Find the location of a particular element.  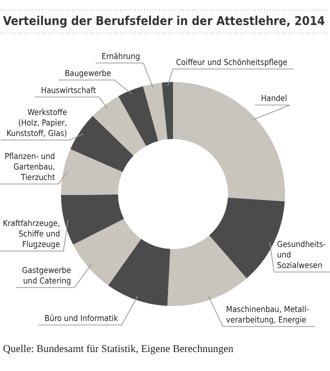

slice-label: Pflanzen- und Gartenbau, Tierzucht is located at coordinates (30, 166).